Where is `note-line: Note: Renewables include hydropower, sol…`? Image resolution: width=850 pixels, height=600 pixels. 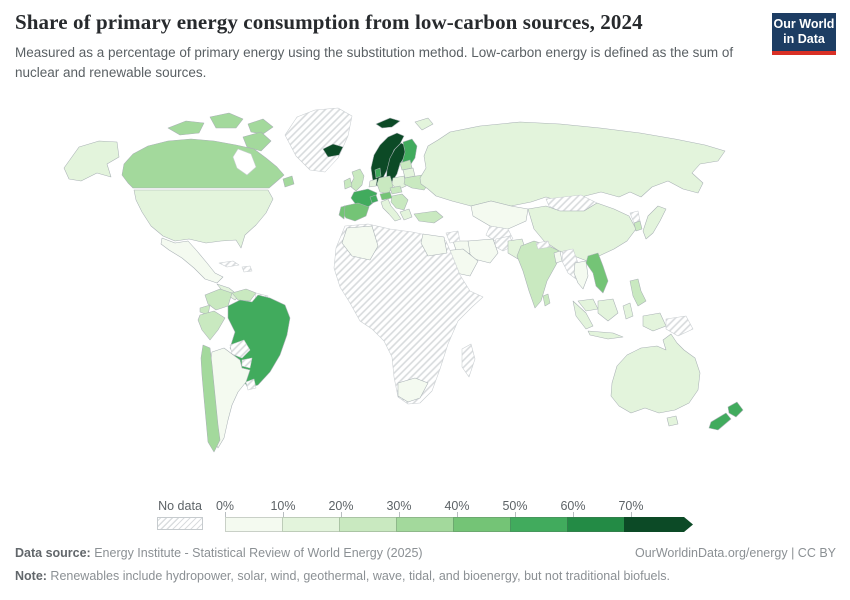
note-line: Note: Renewables include hydropower, sol… is located at coordinates (425, 576).